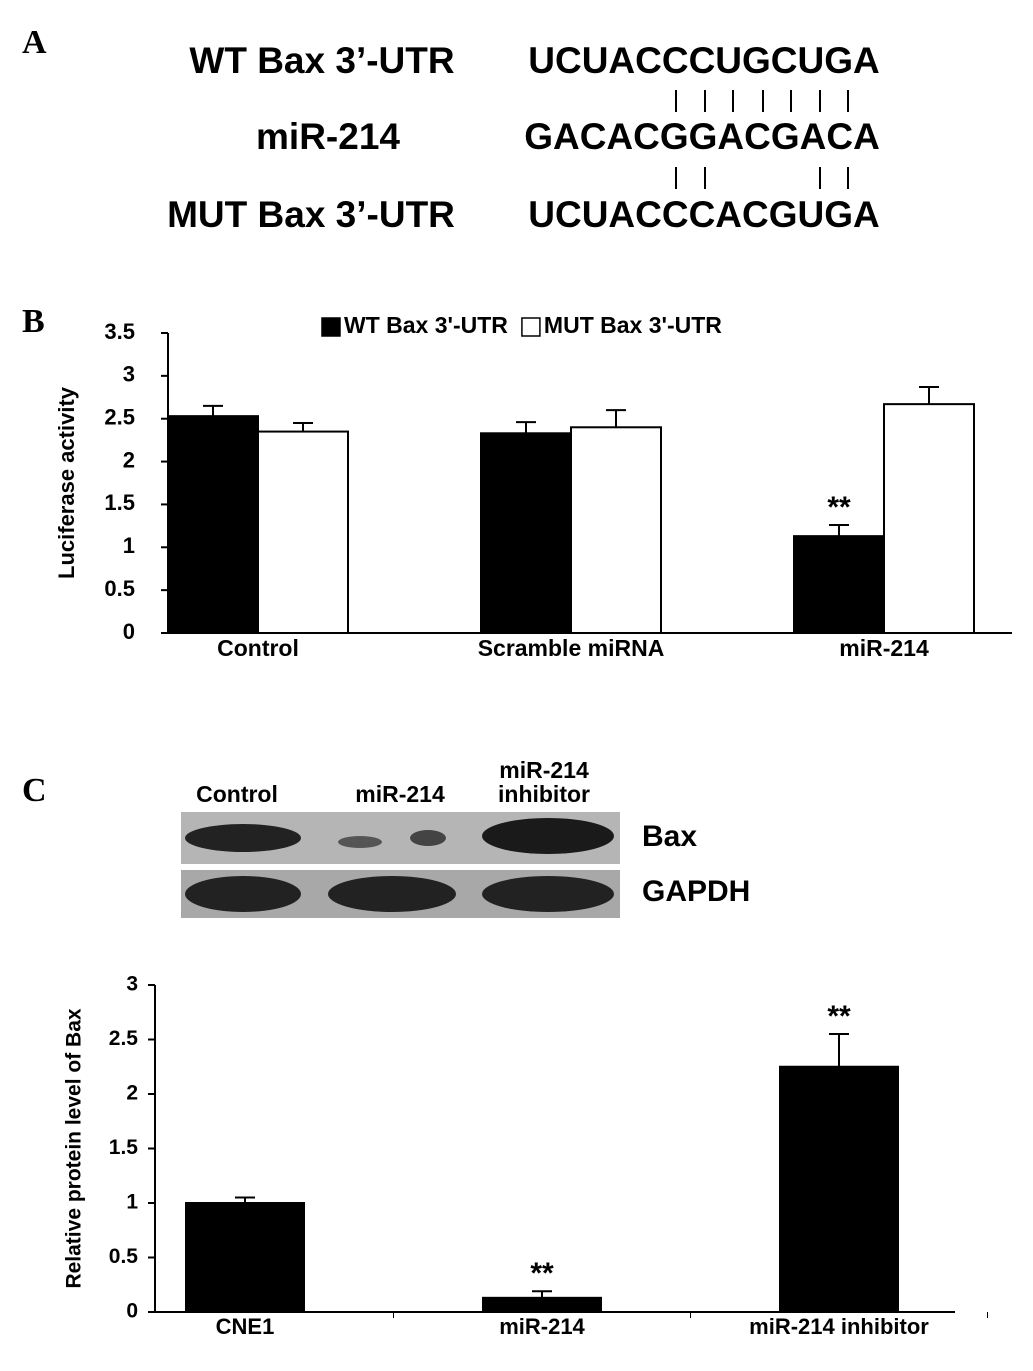  What do you see at coordinates (258, 648) in the screenshot?
I see `x-tick-label: Control` at bounding box center [258, 648].